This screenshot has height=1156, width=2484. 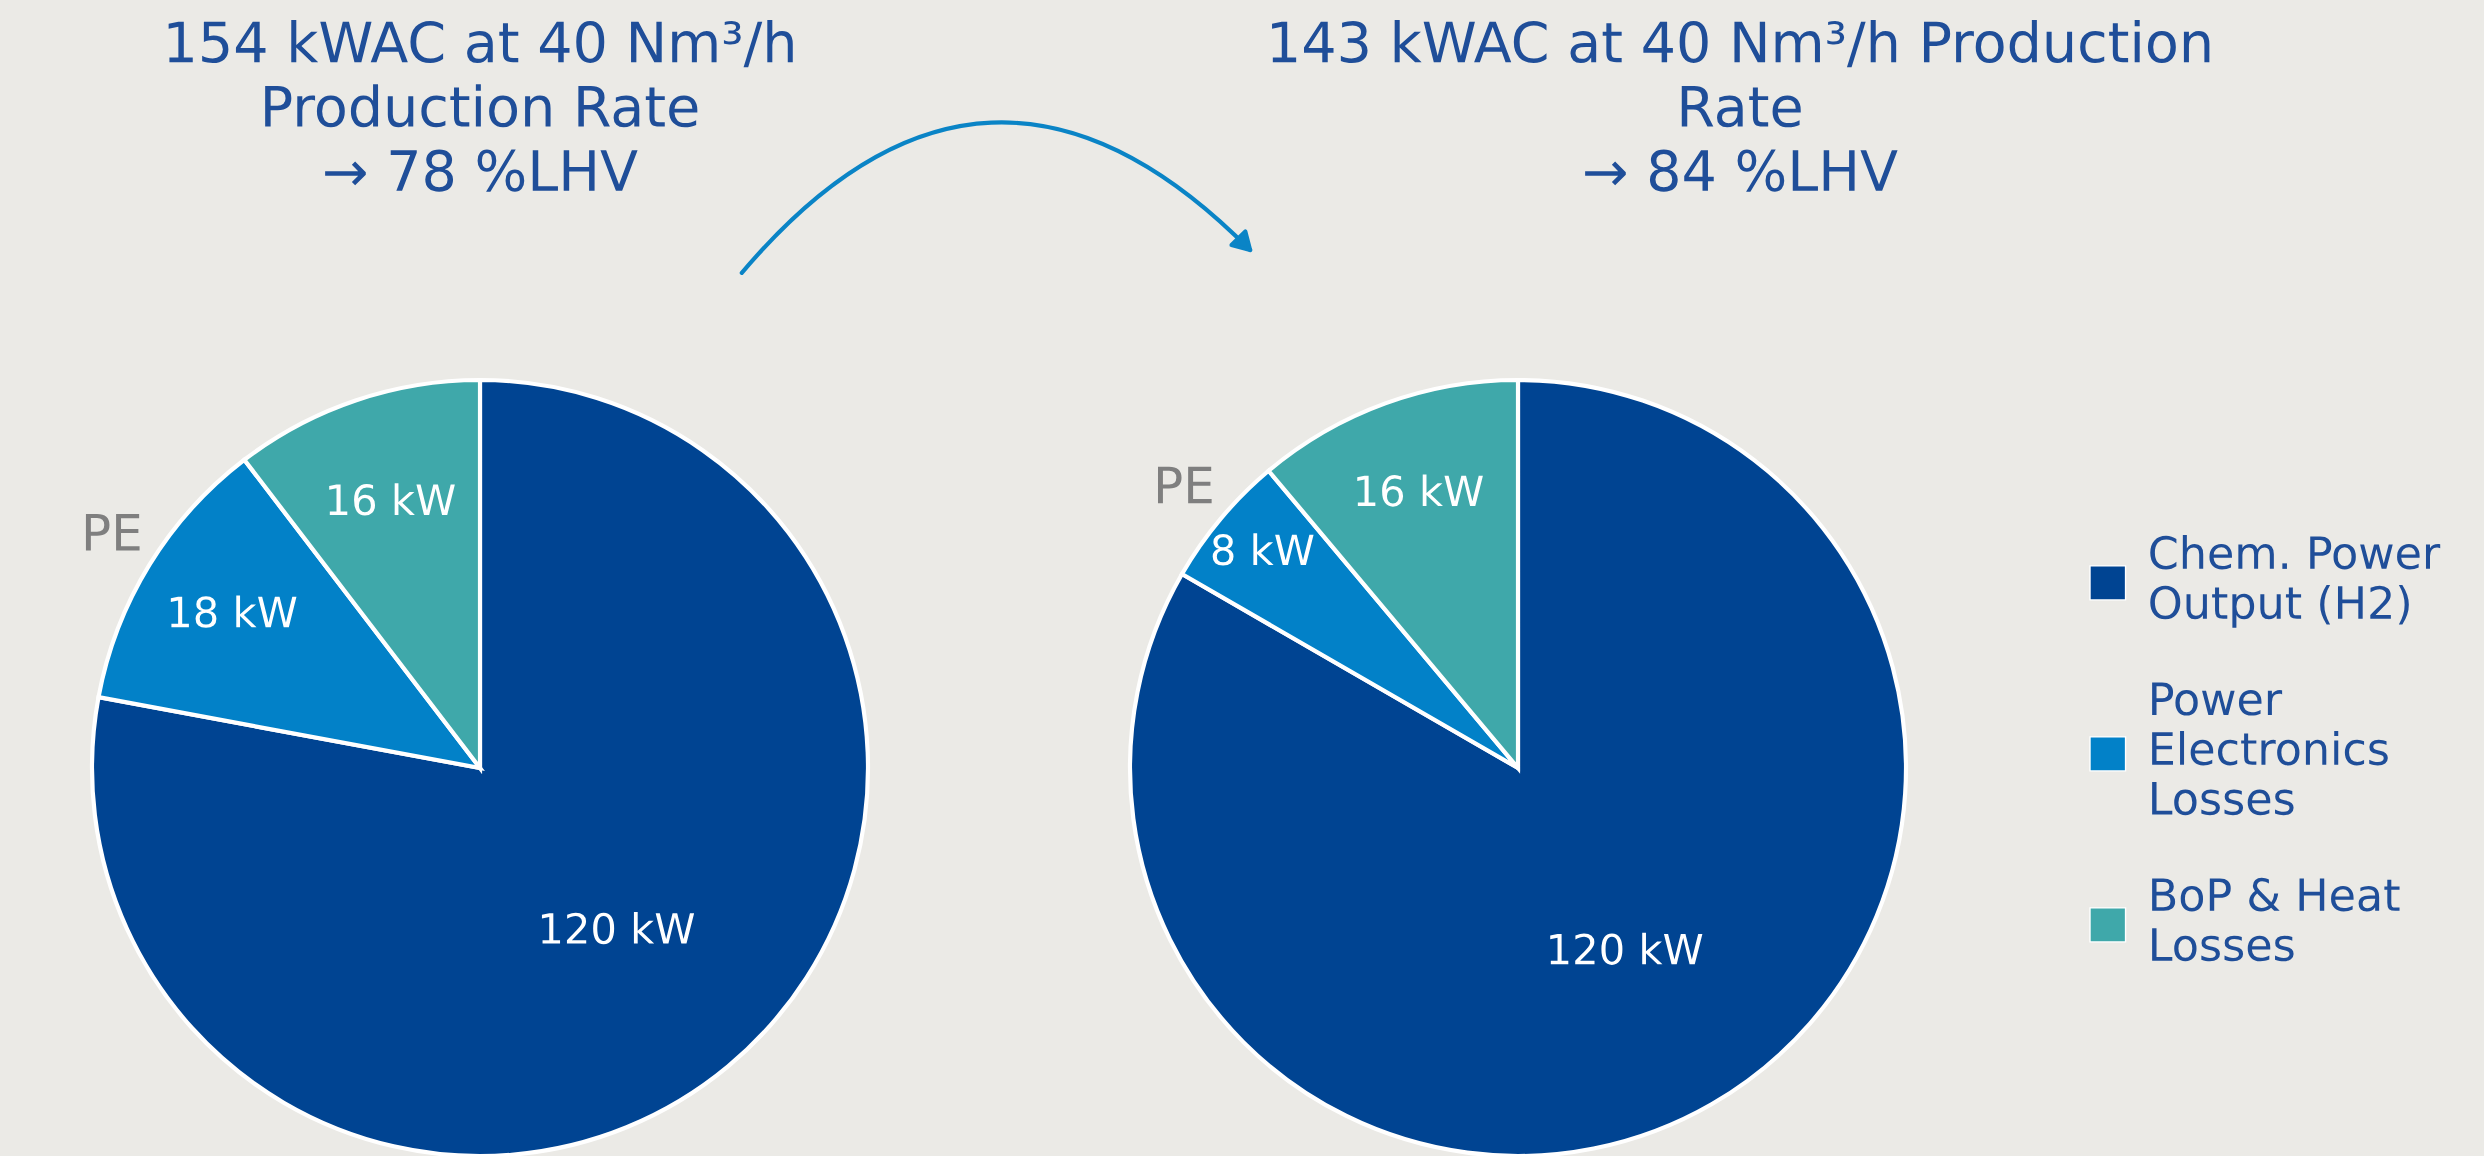 I want to click on legend-label: Power Electronics Losses, so click(x=2270, y=749).